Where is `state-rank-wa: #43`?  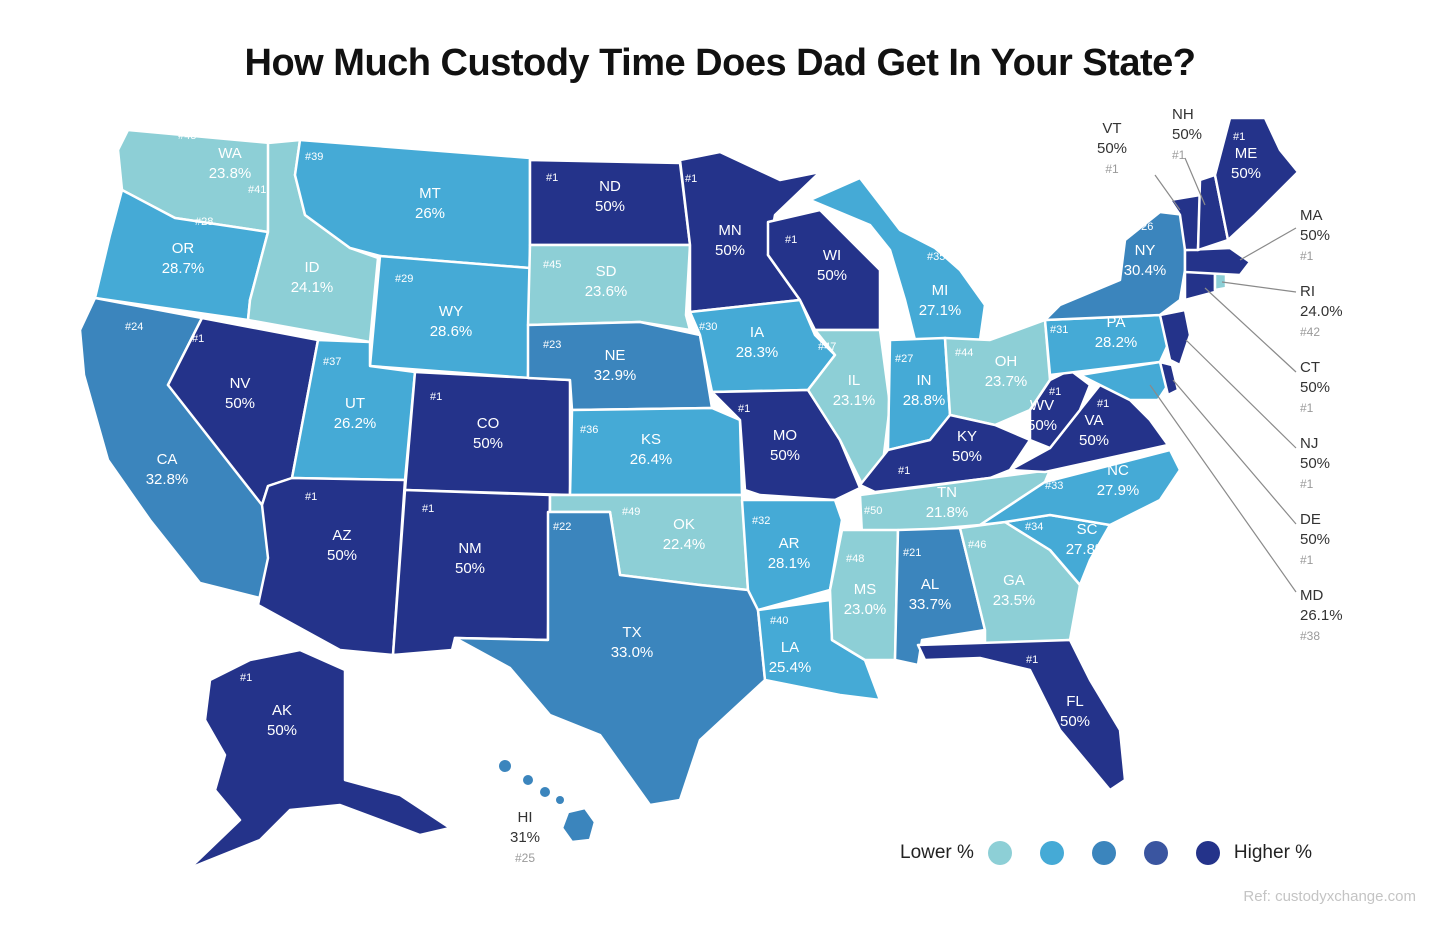
state-rank-wa: #43 is located at coordinates (187, 136).